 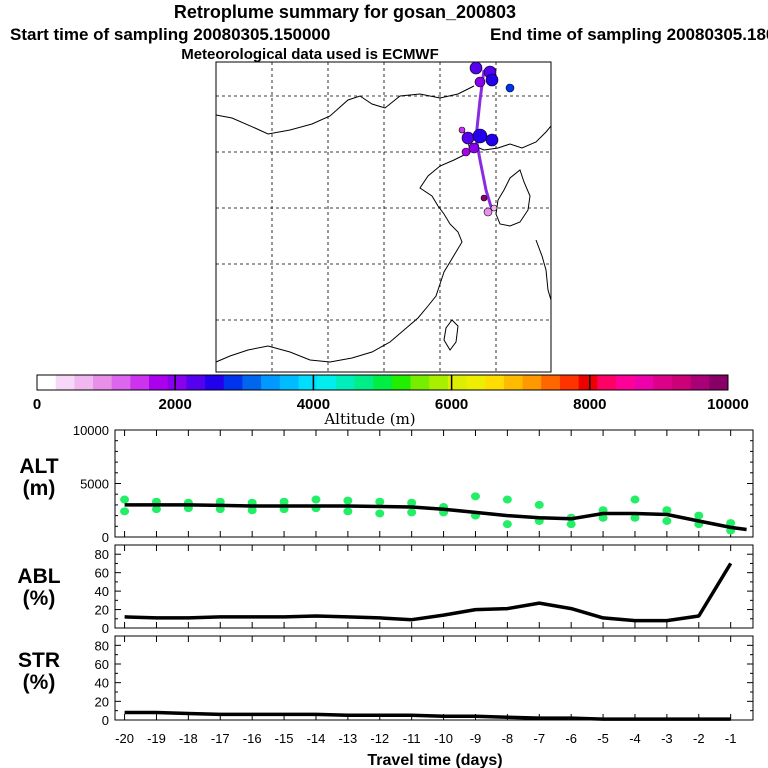 What do you see at coordinates (175, 404) in the screenshot?
I see `colorbar-tick-label: 2000` at bounding box center [175, 404].